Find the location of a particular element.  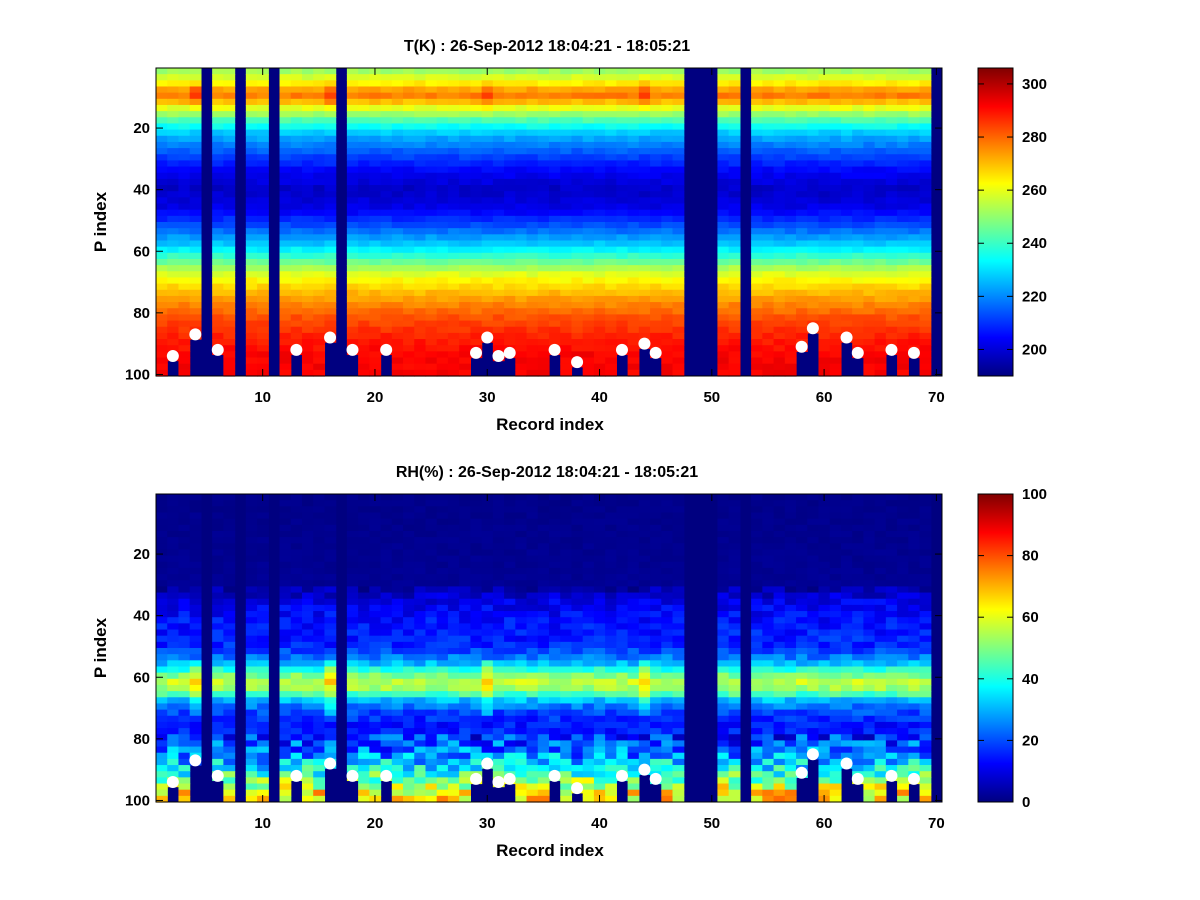

humidity-heatmap-column is located at coordinates (442, 648).